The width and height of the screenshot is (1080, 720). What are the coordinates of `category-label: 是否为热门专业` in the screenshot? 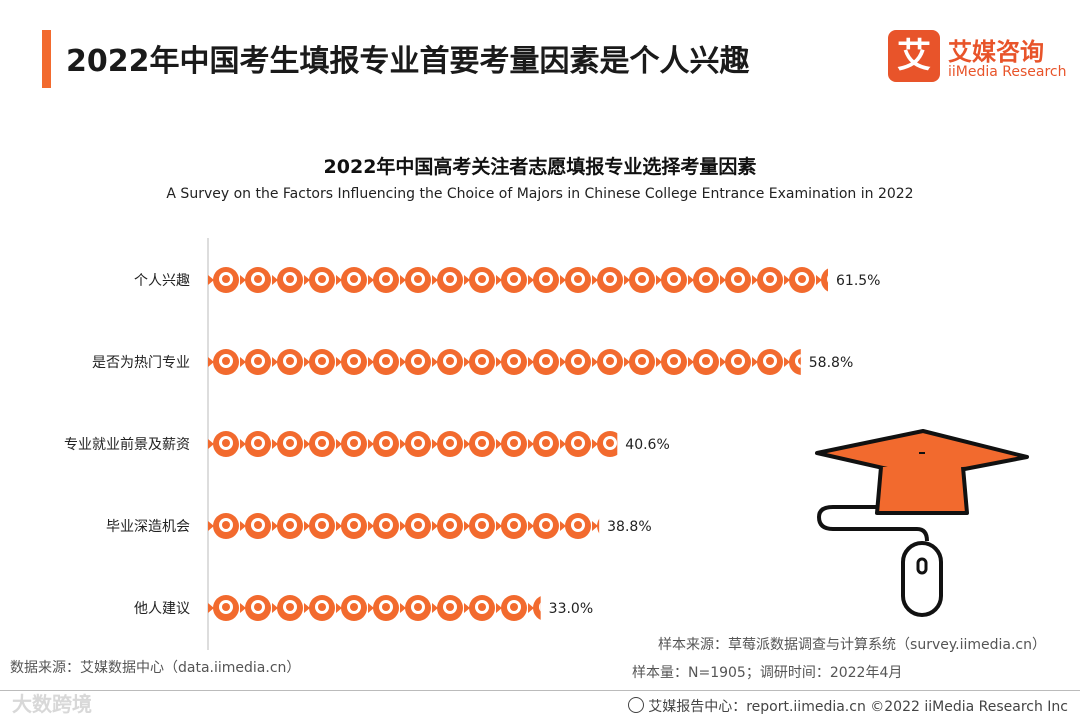 It's located at (141, 363).